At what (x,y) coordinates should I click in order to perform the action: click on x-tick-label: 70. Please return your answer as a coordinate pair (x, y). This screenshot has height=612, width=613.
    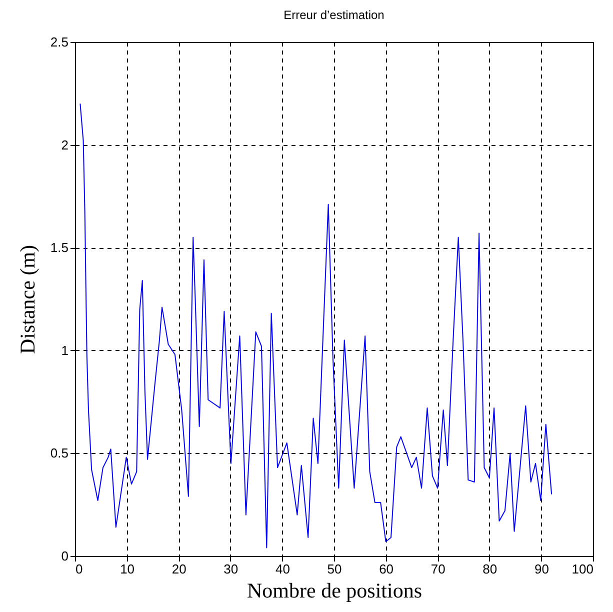
    Looking at the image, I should click on (438, 569).